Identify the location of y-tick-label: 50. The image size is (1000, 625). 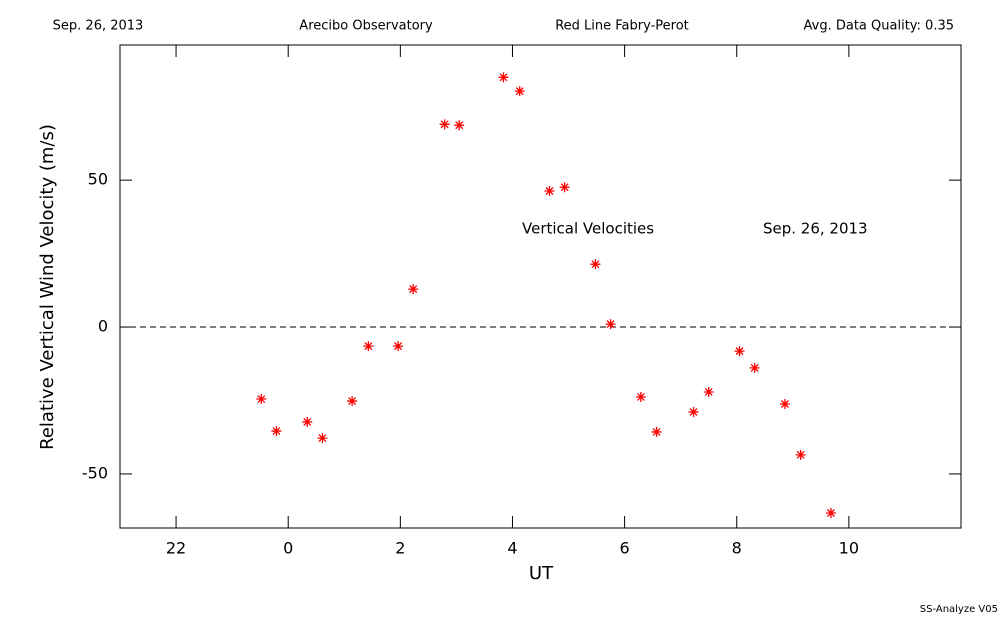
(98, 179).